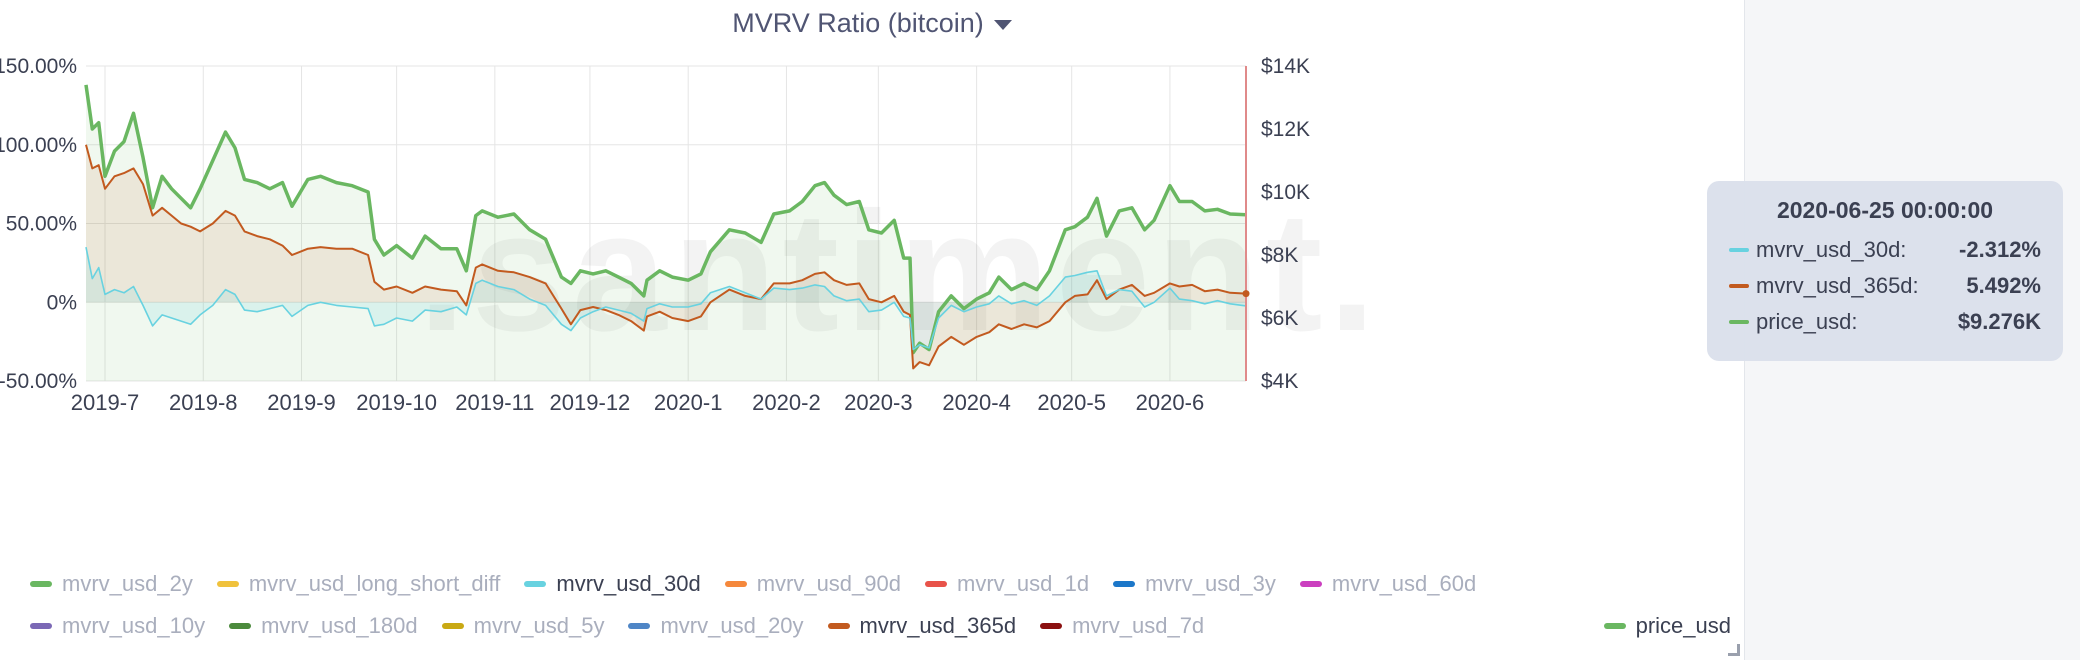 The height and width of the screenshot is (660, 2080). What do you see at coordinates (1885, 322) in the screenshot?
I see `tooltip-row-price_usd: price_usd: $9.276K` at bounding box center [1885, 322].